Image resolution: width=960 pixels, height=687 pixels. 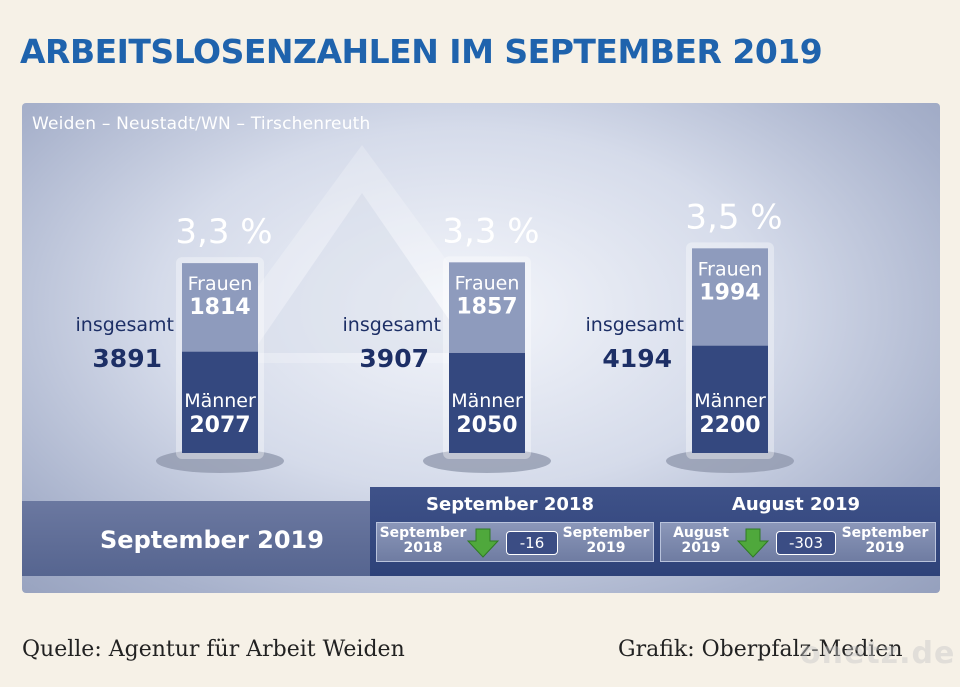 What do you see at coordinates (760, 649) in the screenshot?
I see `credit-note: Grafik: Oberpfalz-Medien` at bounding box center [760, 649].